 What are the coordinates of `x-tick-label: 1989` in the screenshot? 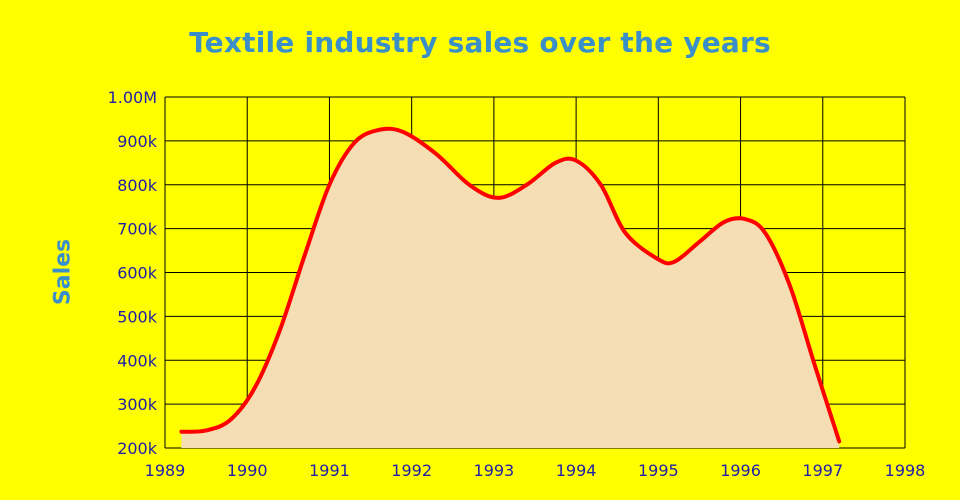 It's located at (165, 470).